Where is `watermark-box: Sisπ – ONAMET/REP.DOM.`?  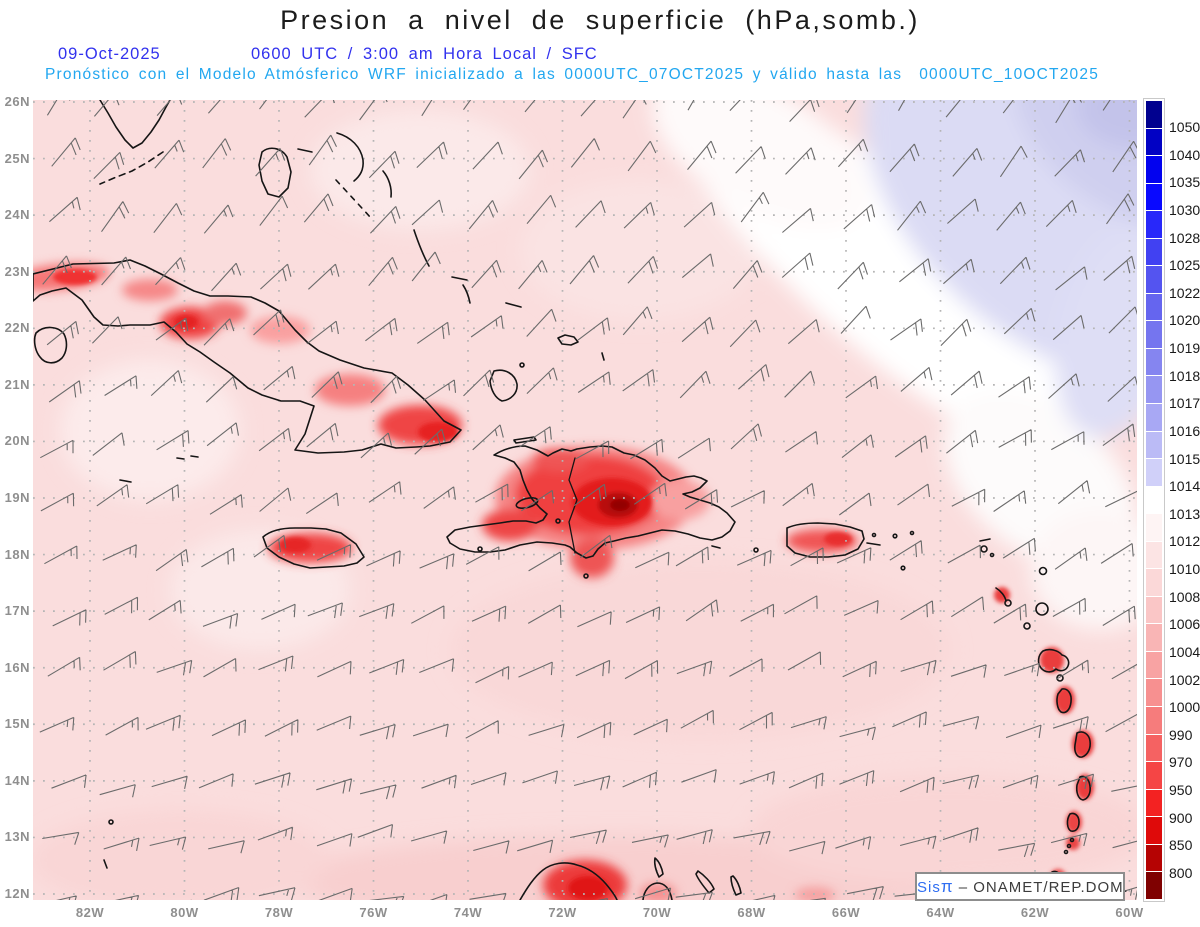 watermark-box: Sisπ – ONAMET/REP.DOM. is located at coordinates (1021, 886).